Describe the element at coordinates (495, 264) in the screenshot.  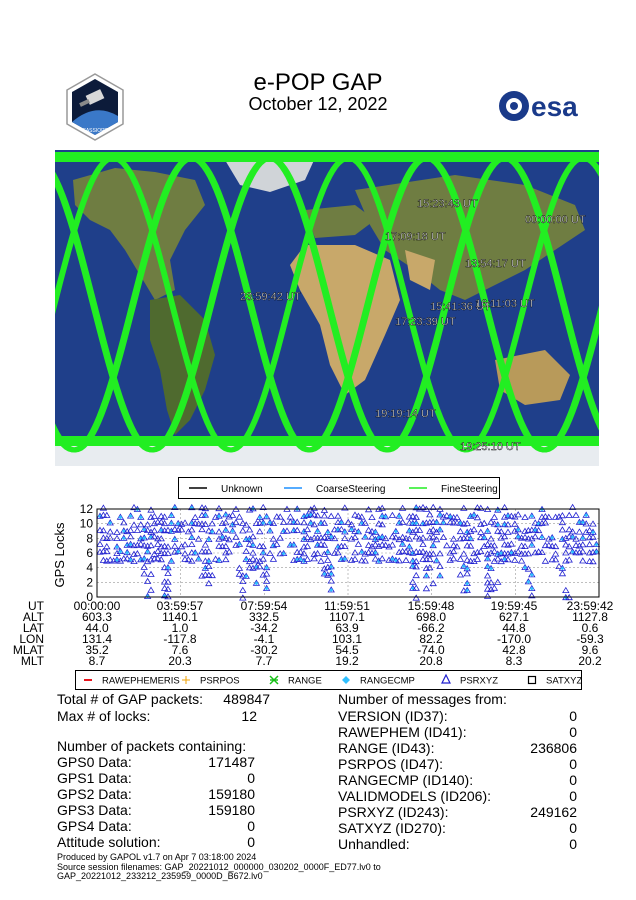
I see `track-time-label: 13:54:17 UT` at that location.